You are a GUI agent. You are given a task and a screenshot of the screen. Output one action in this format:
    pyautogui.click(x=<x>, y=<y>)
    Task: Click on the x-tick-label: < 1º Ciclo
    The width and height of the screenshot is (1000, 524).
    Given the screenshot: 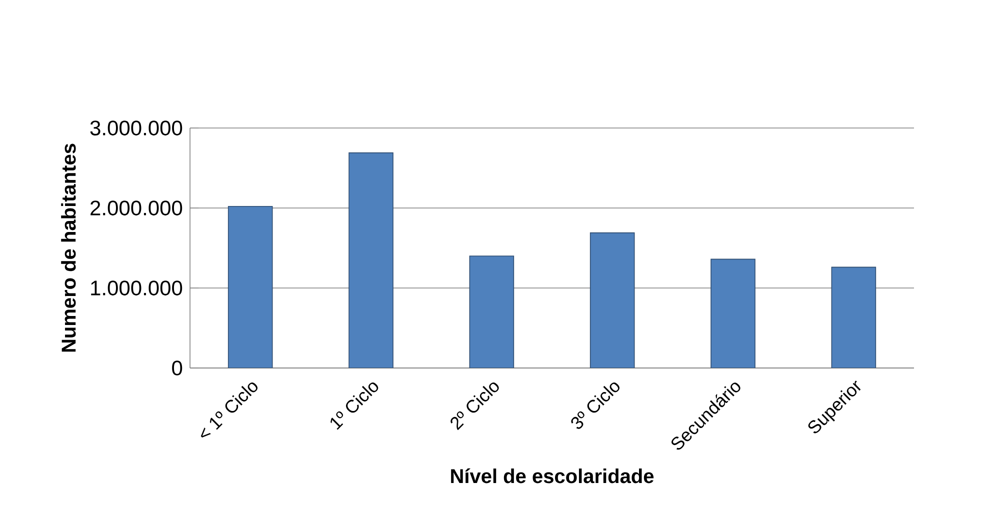 What is the action you would take?
    pyautogui.click(x=229, y=410)
    